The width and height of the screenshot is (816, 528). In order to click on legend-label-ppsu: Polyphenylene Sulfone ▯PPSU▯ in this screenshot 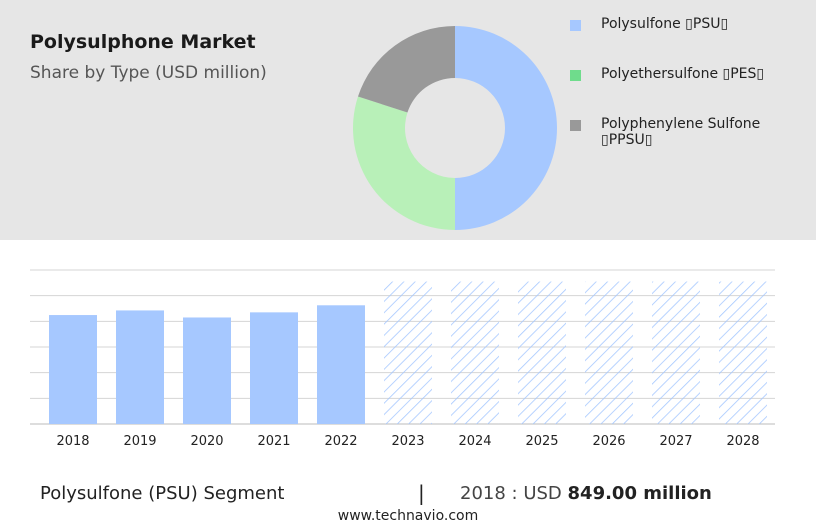, I will do `click(681, 132)`.